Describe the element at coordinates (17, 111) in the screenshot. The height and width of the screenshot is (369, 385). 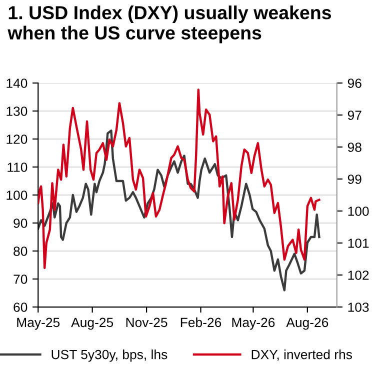
I see `y-tick-label: 130` at that location.